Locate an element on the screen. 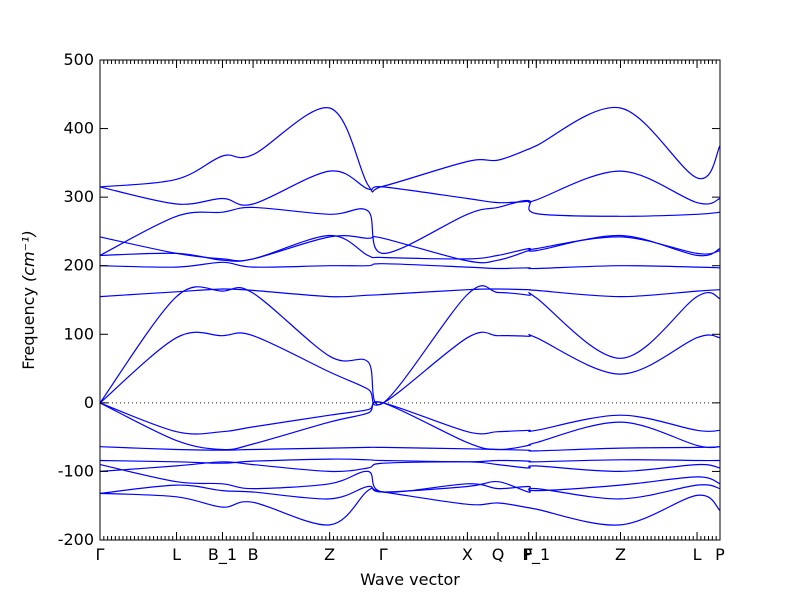 The height and width of the screenshot is (600, 800). y-tick-label: -100 is located at coordinates (76, 470).